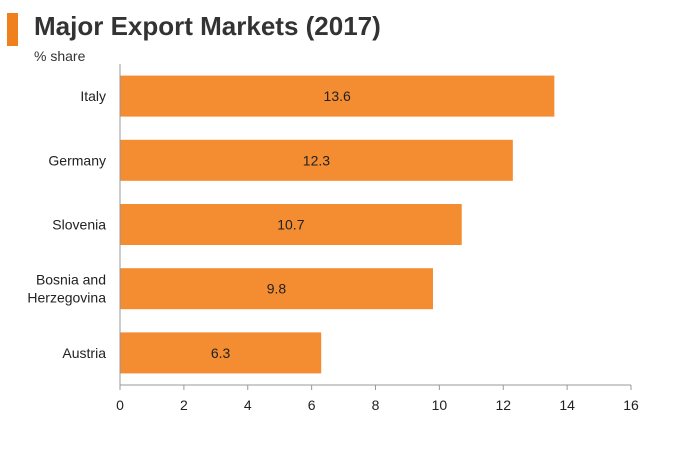 This screenshot has height=451, width=700. I want to click on bar-value-label: 12.3, so click(316, 160).